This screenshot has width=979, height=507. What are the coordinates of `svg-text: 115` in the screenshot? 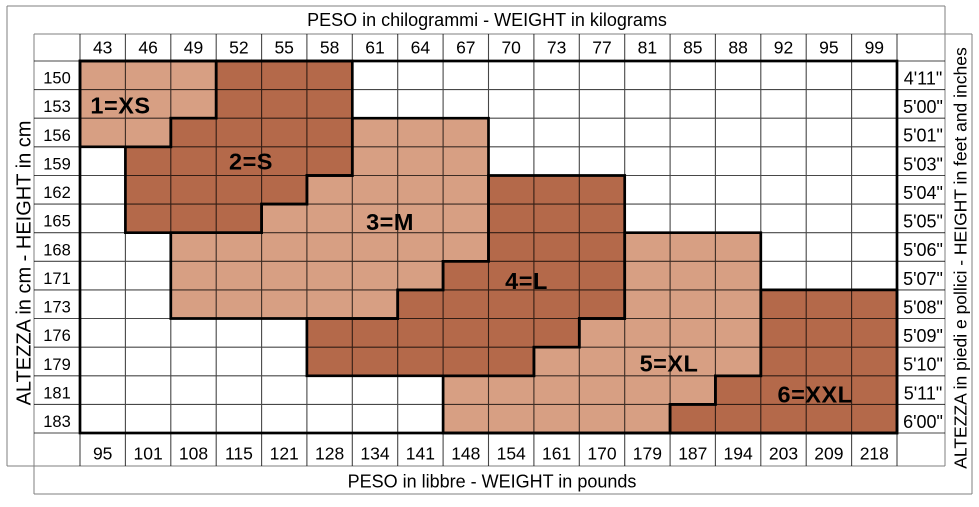 It's located at (239, 454).